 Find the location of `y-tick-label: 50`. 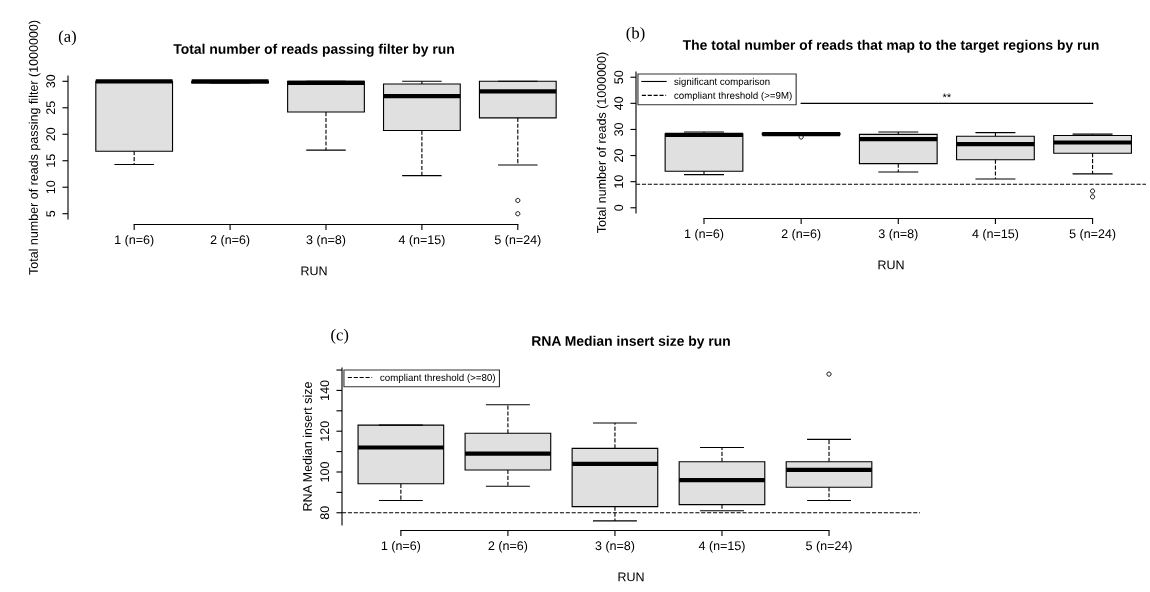

y-tick-label: 50 is located at coordinates (619, 77).